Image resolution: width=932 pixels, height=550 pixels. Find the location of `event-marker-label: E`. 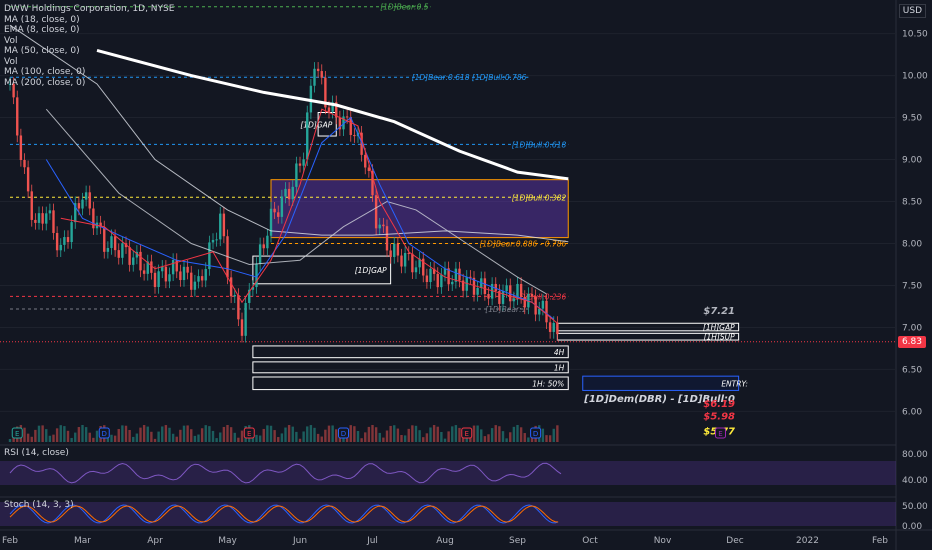

event-marker-label: E is located at coordinates (249, 434).